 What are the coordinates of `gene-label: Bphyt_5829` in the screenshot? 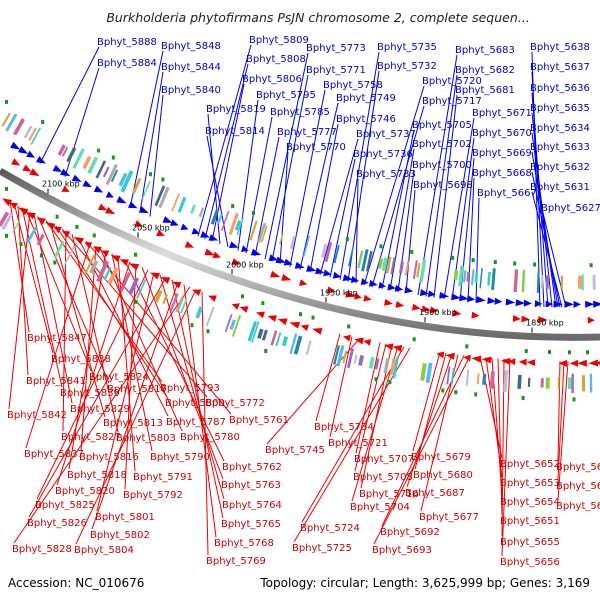 It's located at (100, 409).